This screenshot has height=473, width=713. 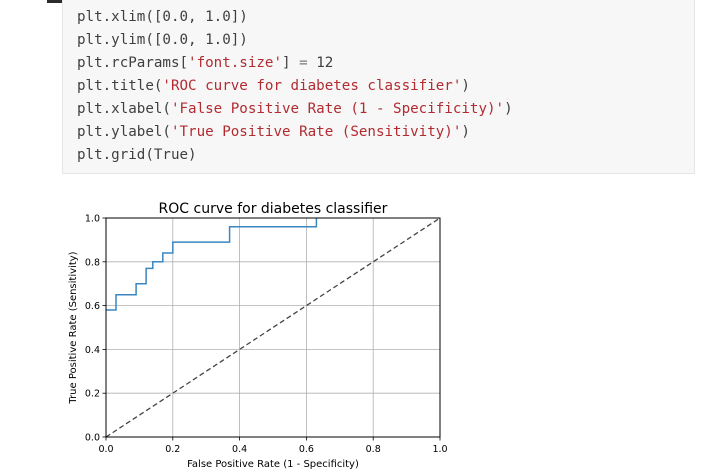 What do you see at coordinates (212, 264) in the screenshot?
I see `roc-curve-line` at bounding box center [212, 264].